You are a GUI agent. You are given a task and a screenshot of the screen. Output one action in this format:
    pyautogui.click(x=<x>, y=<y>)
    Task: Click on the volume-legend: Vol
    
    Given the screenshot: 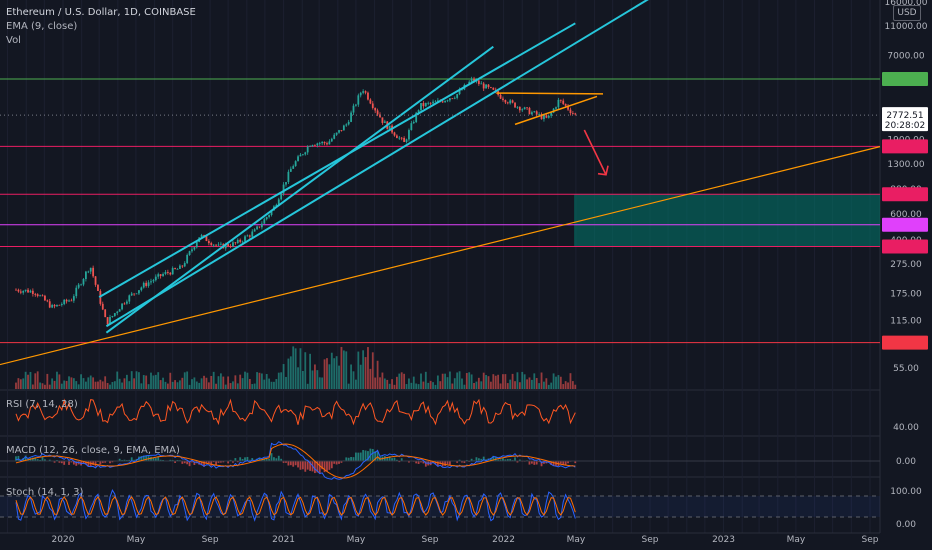 What is the action you would take?
    pyautogui.click(x=13, y=40)
    